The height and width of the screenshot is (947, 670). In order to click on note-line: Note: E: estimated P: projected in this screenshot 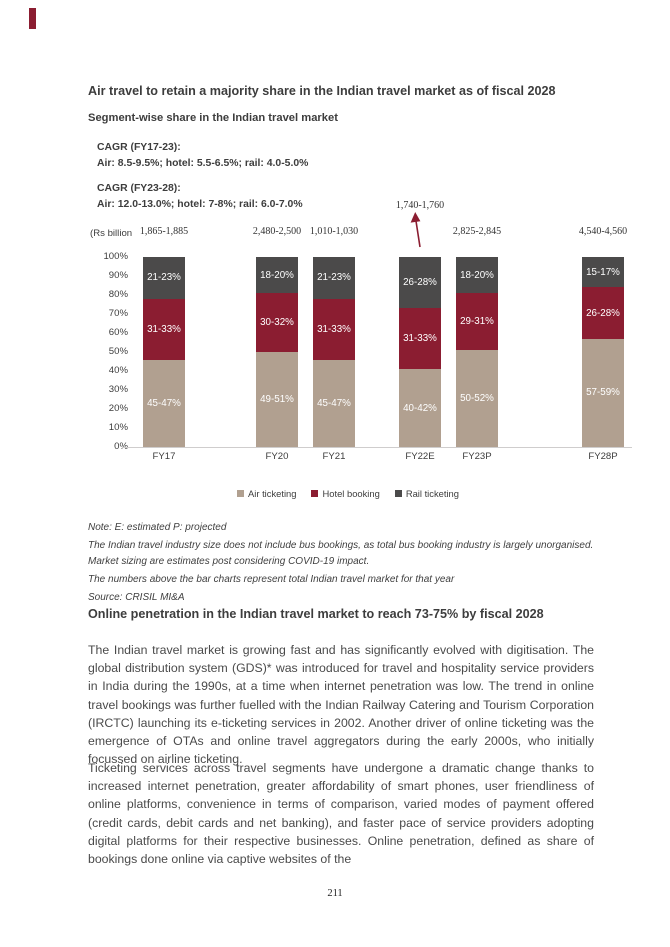, I will do `click(157, 527)`.